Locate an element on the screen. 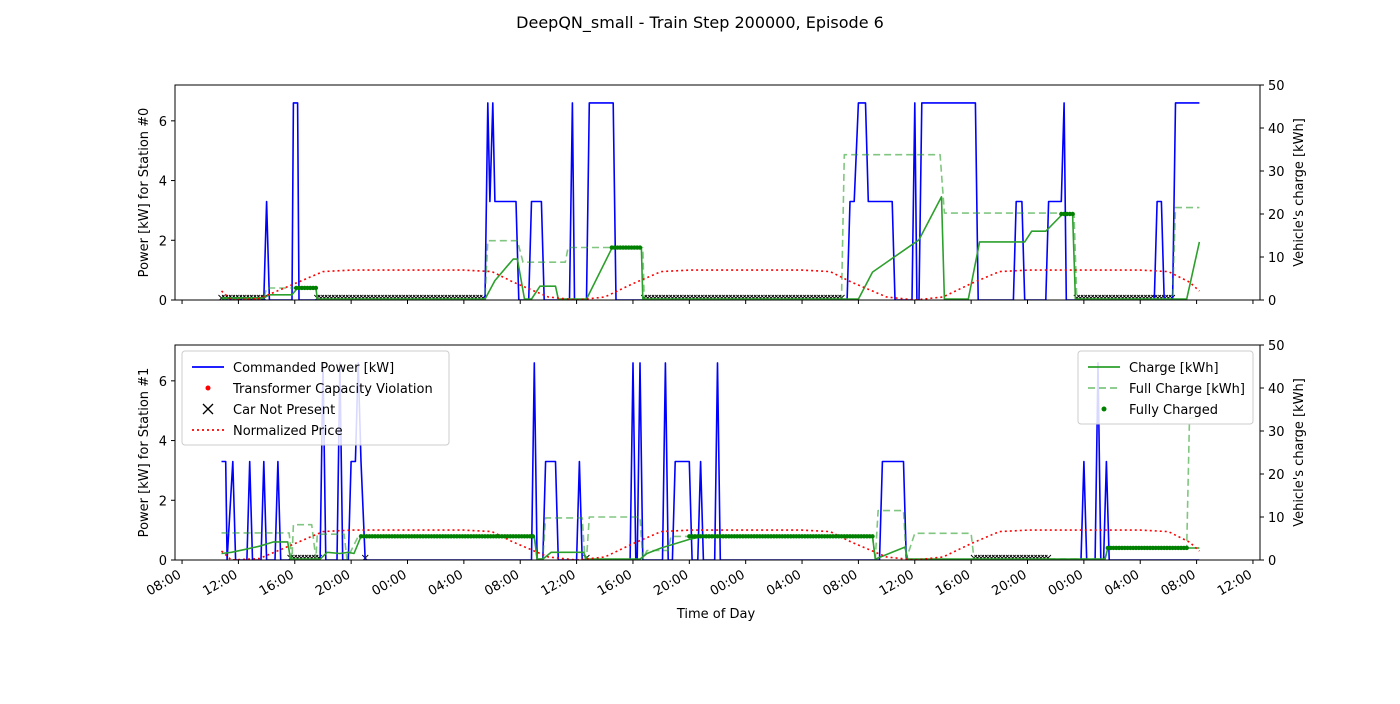 The height and width of the screenshot is (704, 1400). legend-label: Normalized Price is located at coordinates (288, 431).